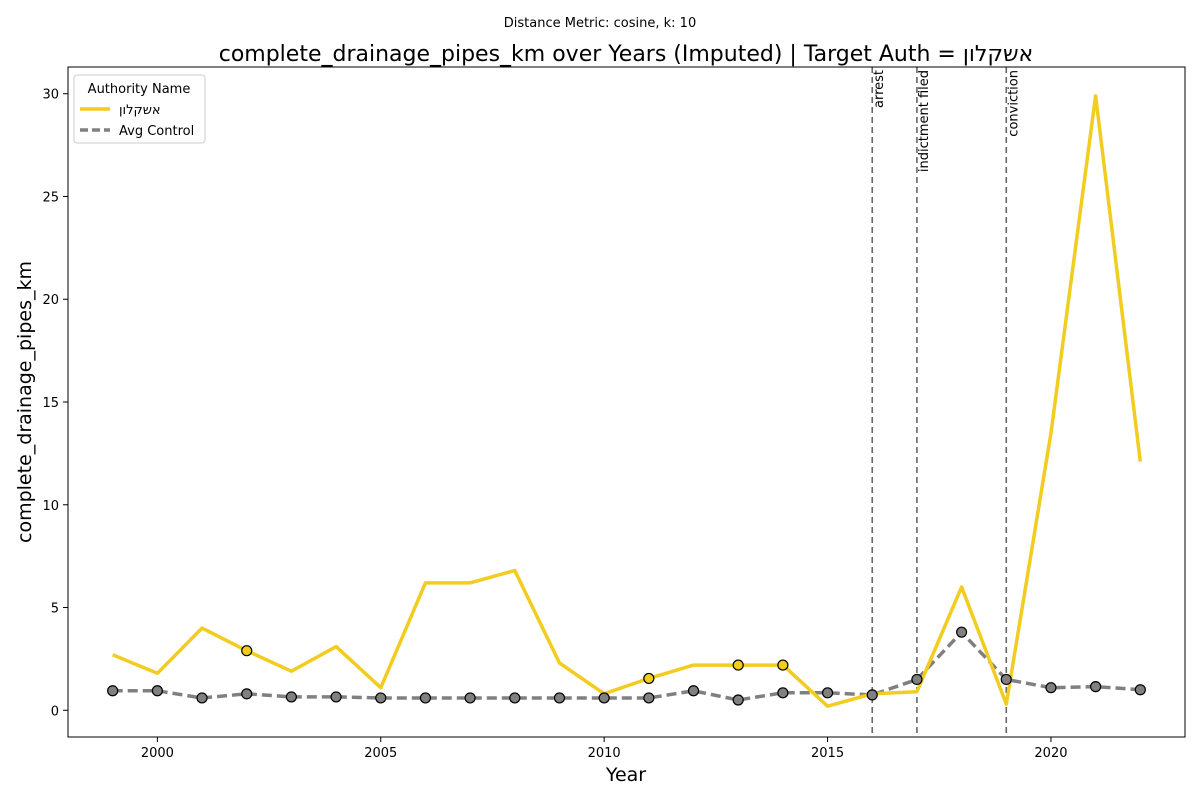  What do you see at coordinates (139, 89) in the screenshot?
I see `legend-title: Authority Name` at bounding box center [139, 89].